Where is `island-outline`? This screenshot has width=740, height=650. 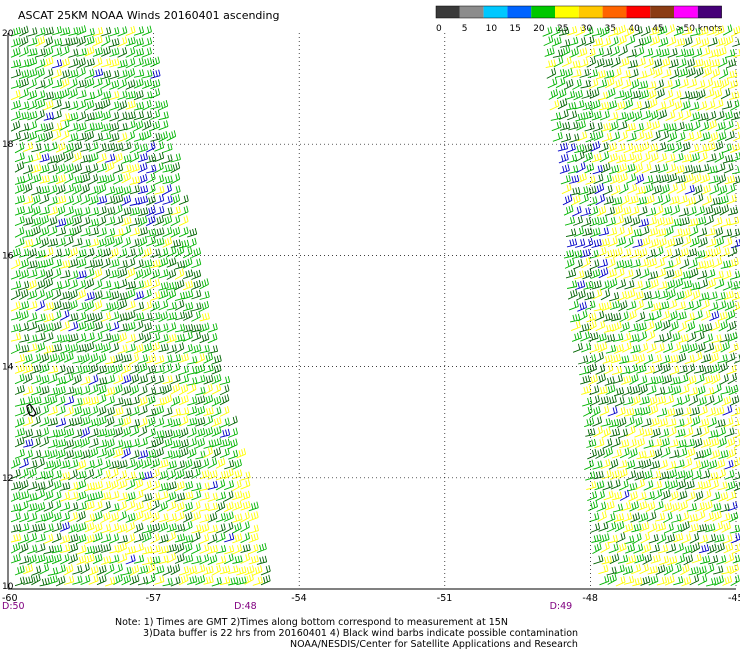 island-outline is located at coordinates (31, 410).